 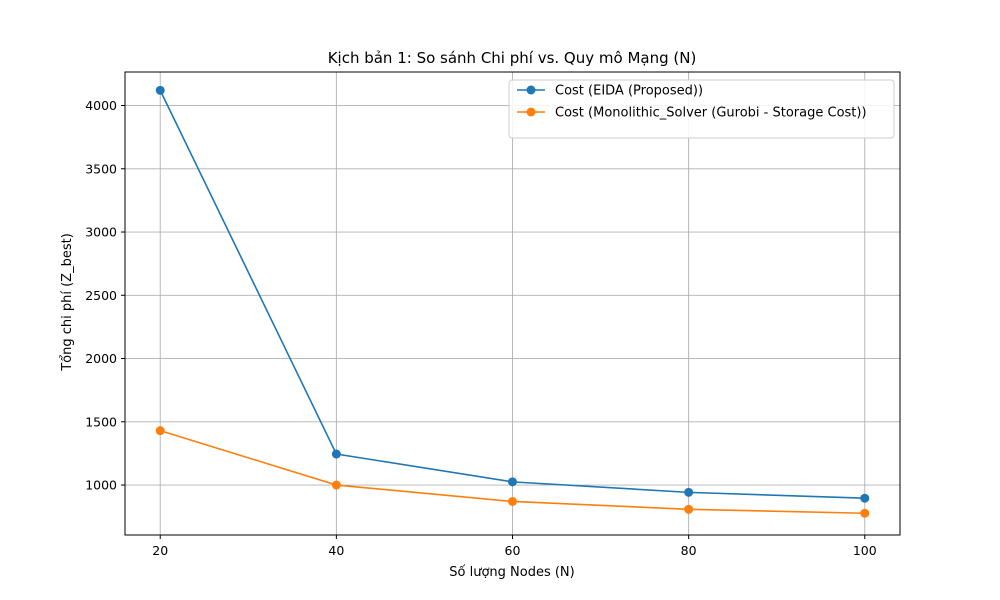 I want to click on legend-box, so click(x=701, y=109).